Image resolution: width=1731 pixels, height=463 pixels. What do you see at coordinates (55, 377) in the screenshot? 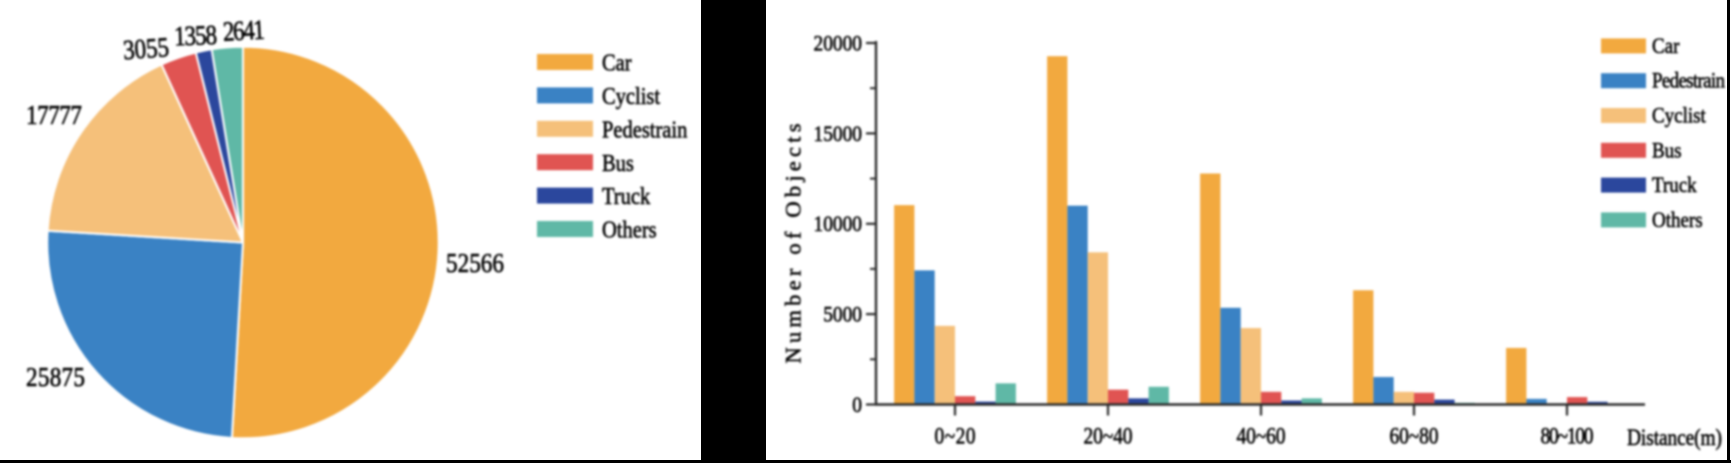
I see `svg-text: 25875` at bounding box center [55, 377].